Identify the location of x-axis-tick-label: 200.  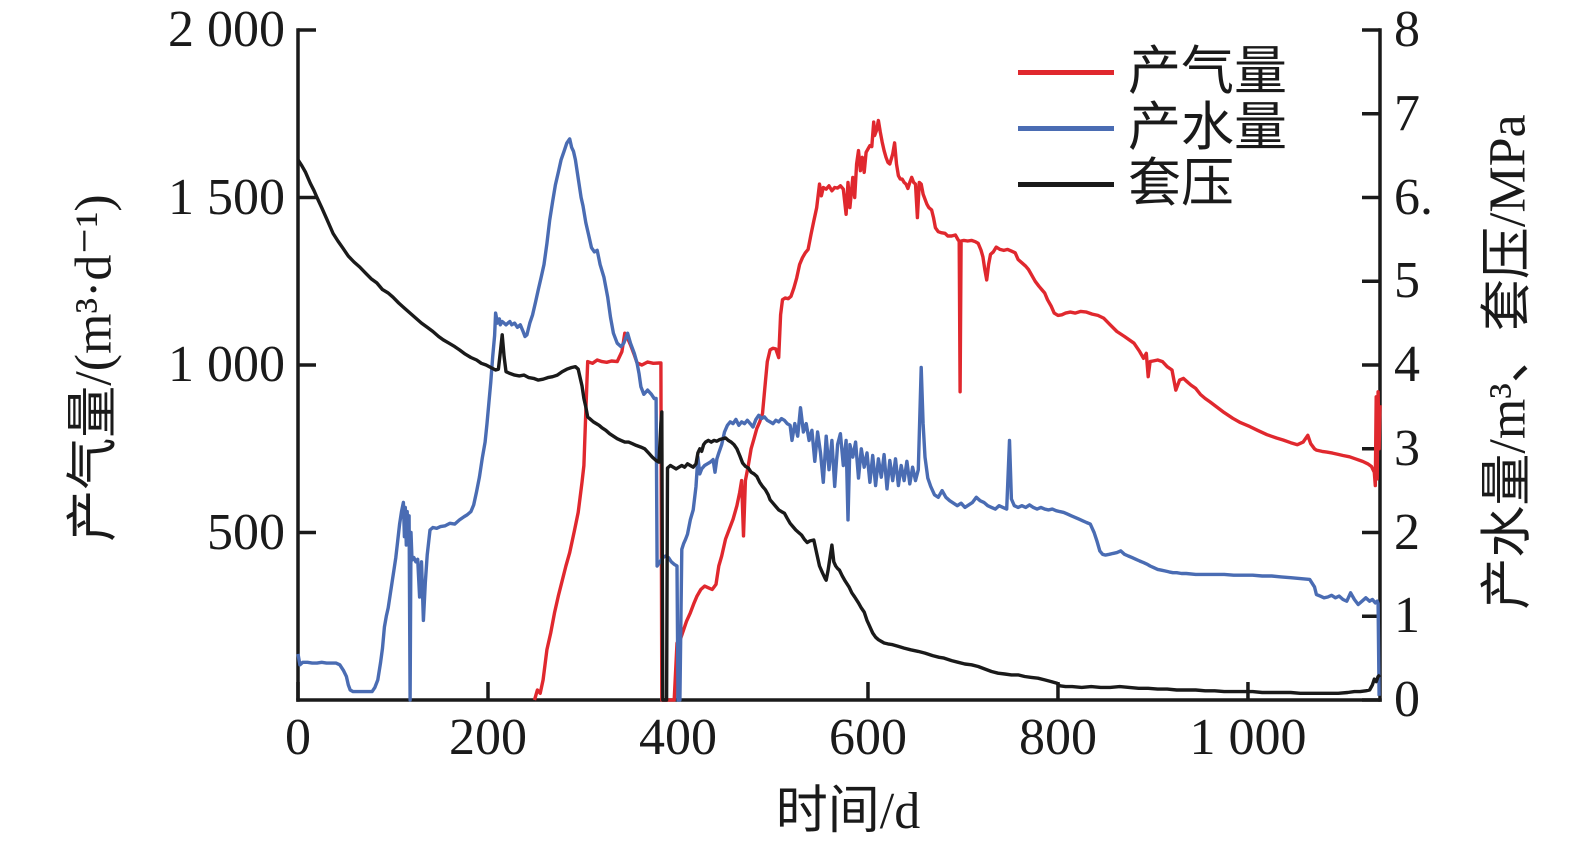
(487, 737).